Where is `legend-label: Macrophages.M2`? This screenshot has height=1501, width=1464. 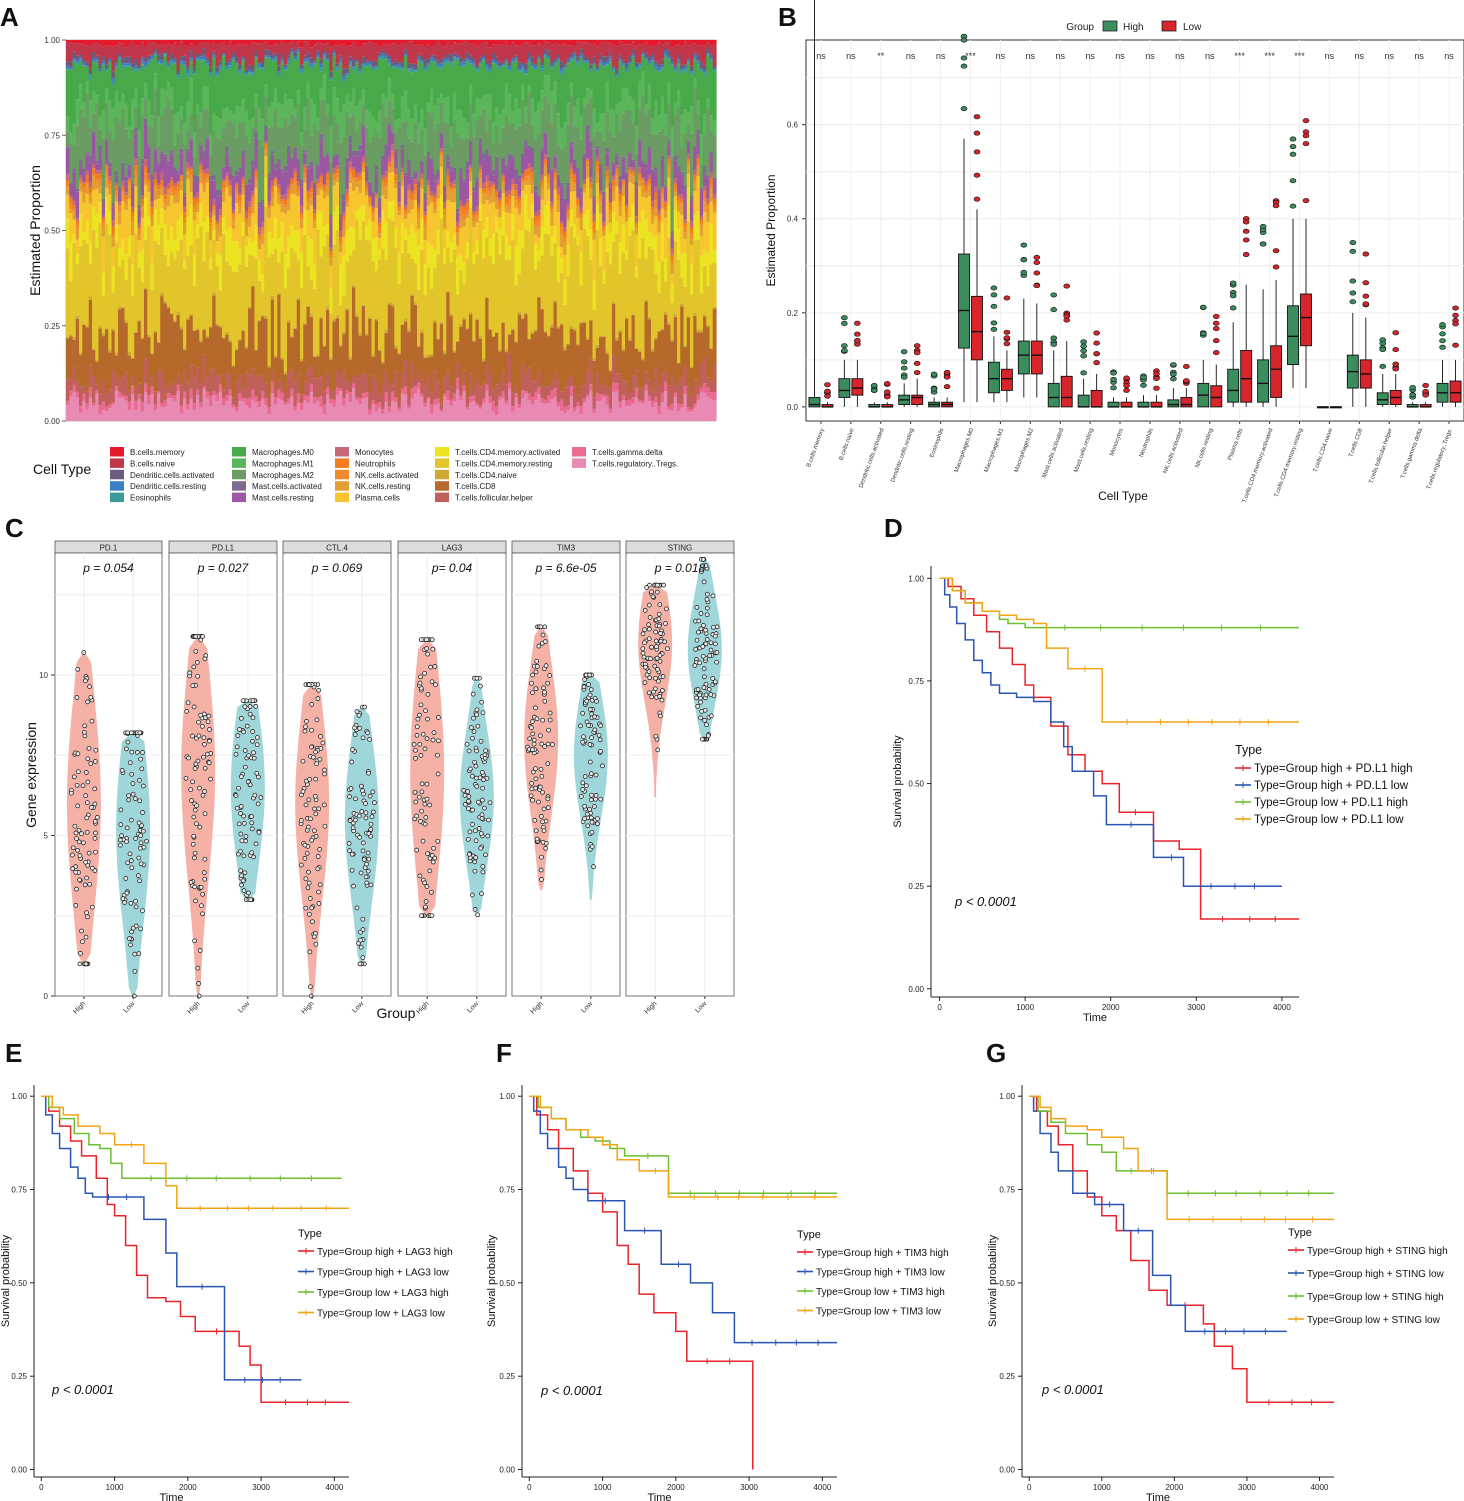 legend-label: Macrophages.M2 is located at coordinates (283, 475).